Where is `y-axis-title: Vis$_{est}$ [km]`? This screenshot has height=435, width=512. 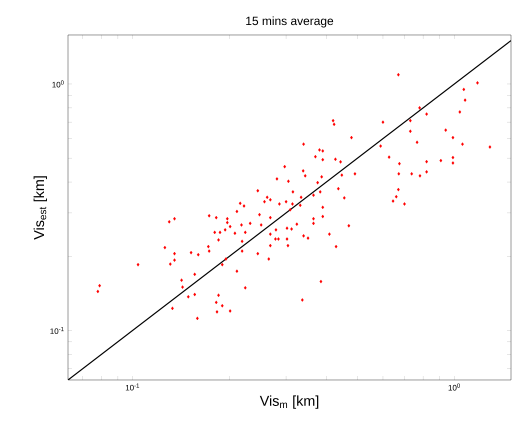 y-axis-title: Vis$_{est}$ [km] is located at coordinates (40, 208).